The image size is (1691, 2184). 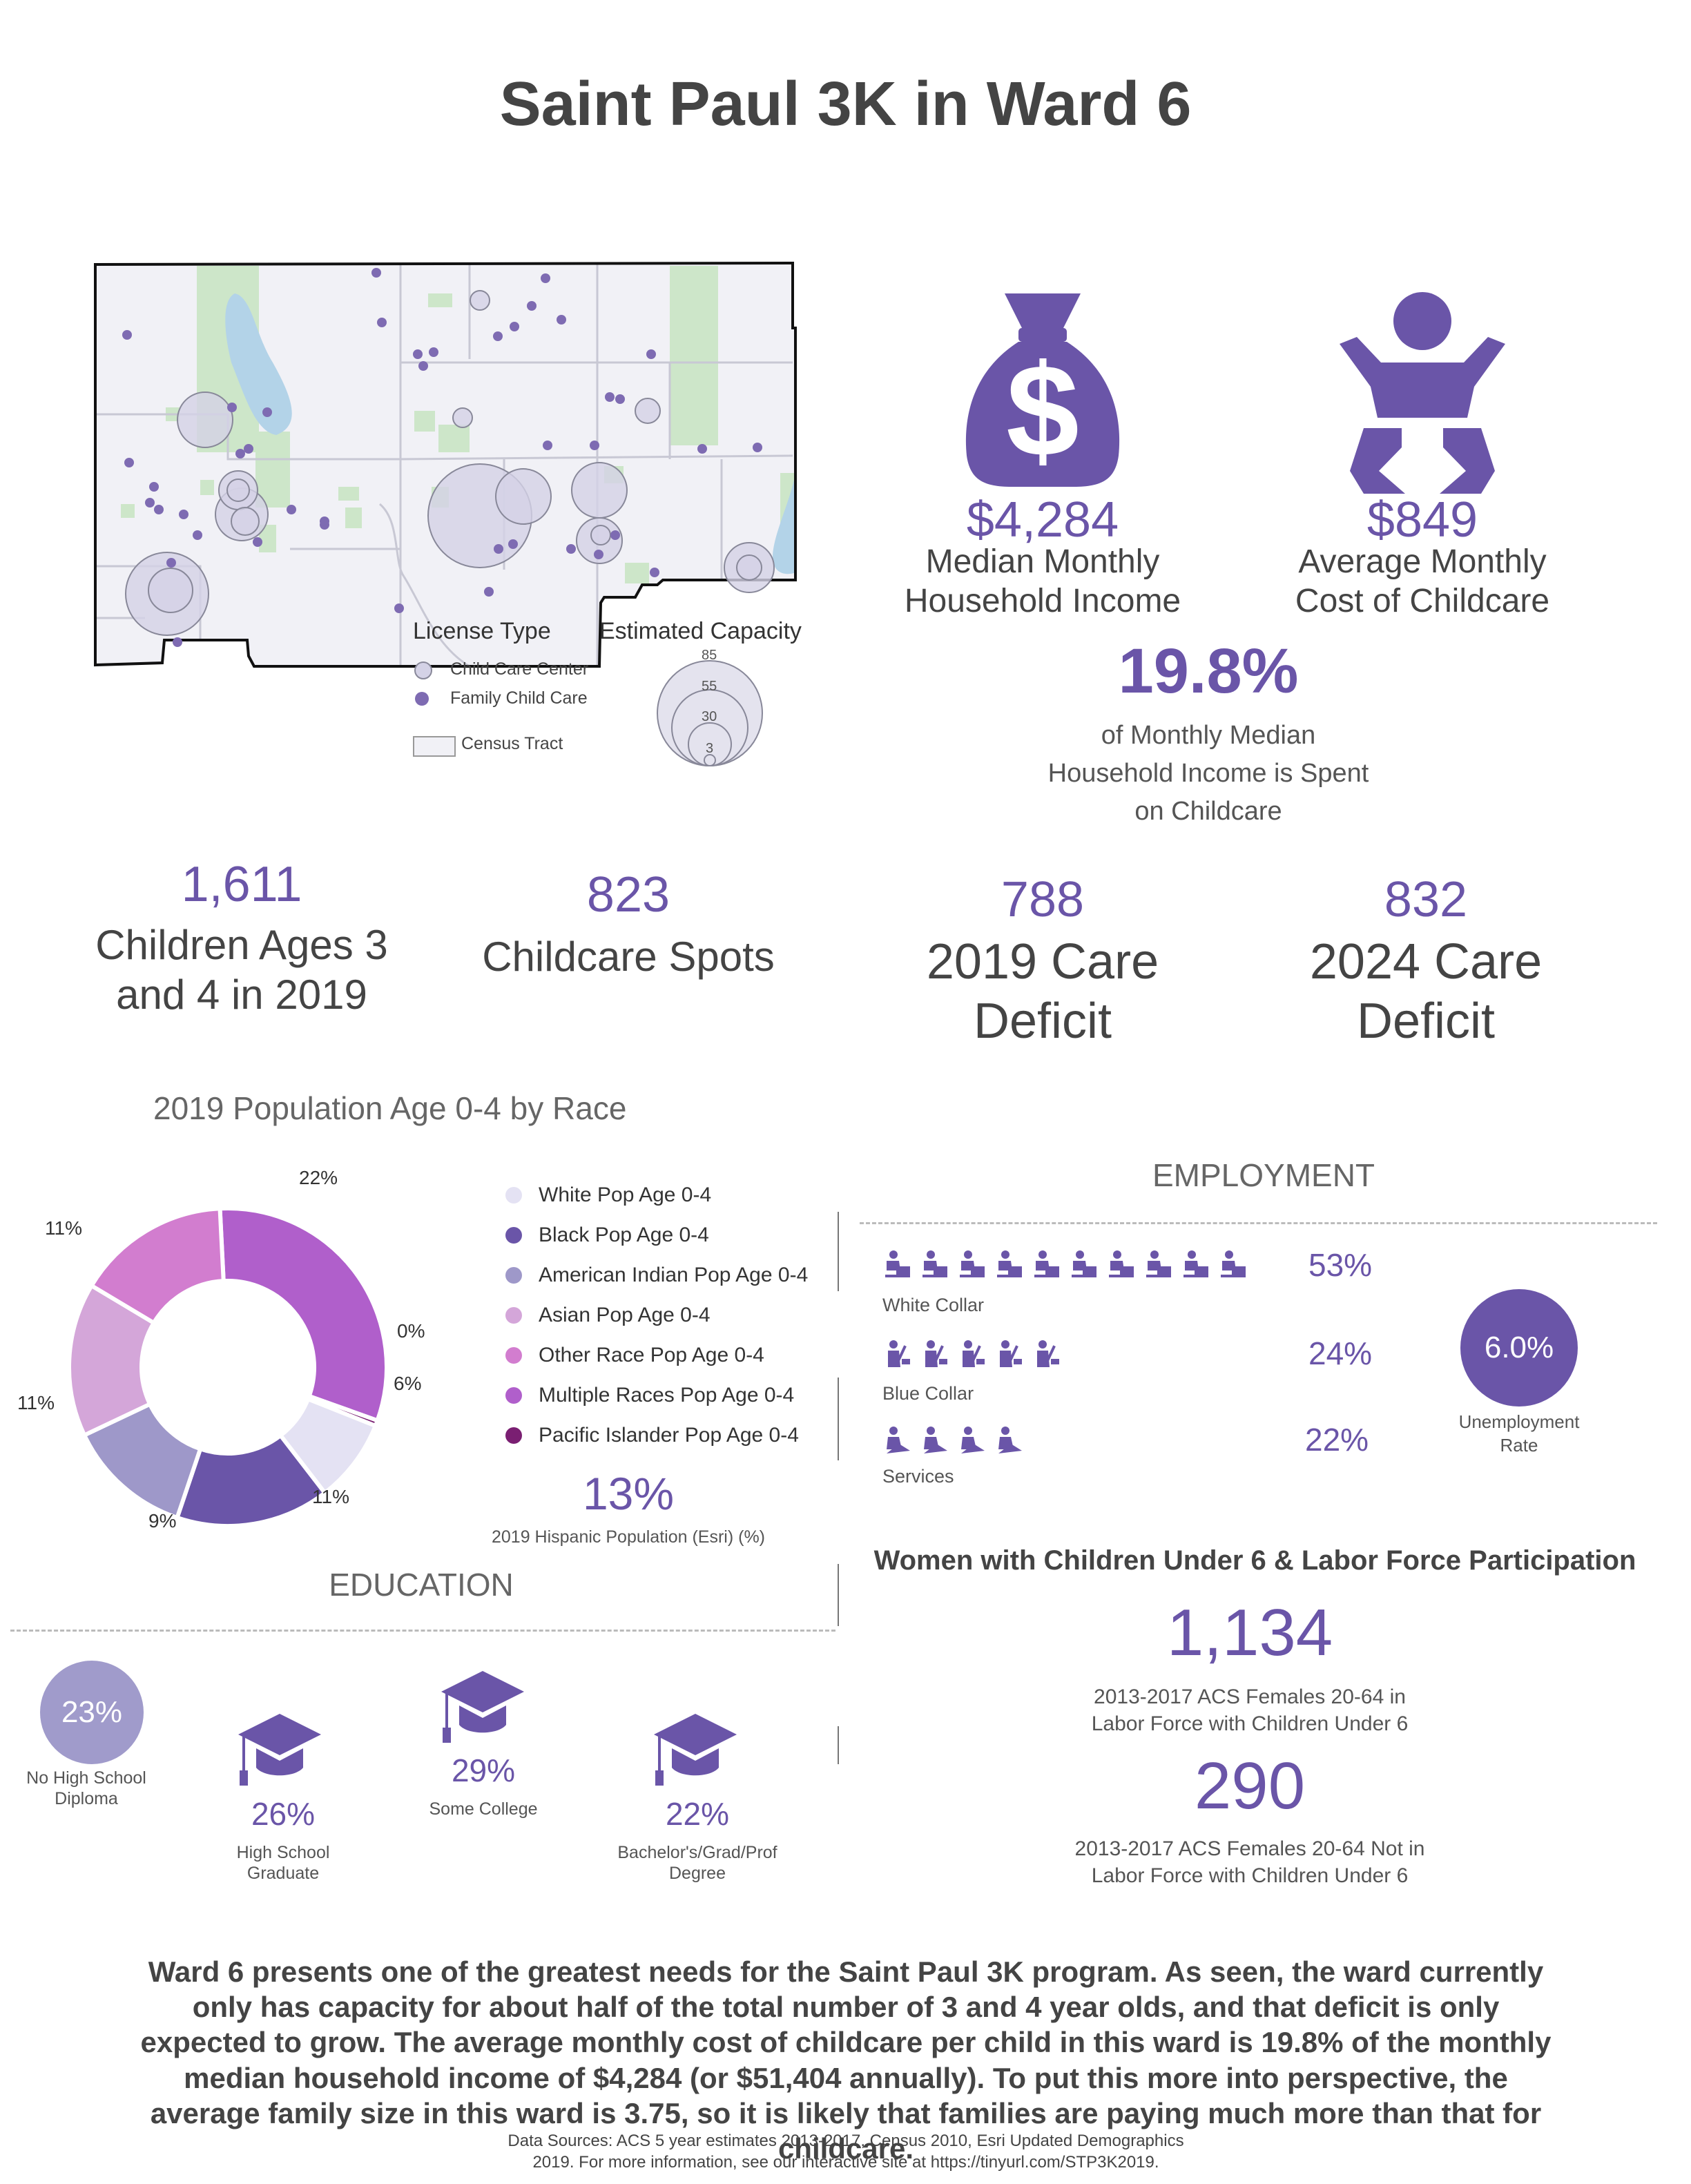 I want to click on no-high-school-badge: 23%, so click(x=92, y=1712).